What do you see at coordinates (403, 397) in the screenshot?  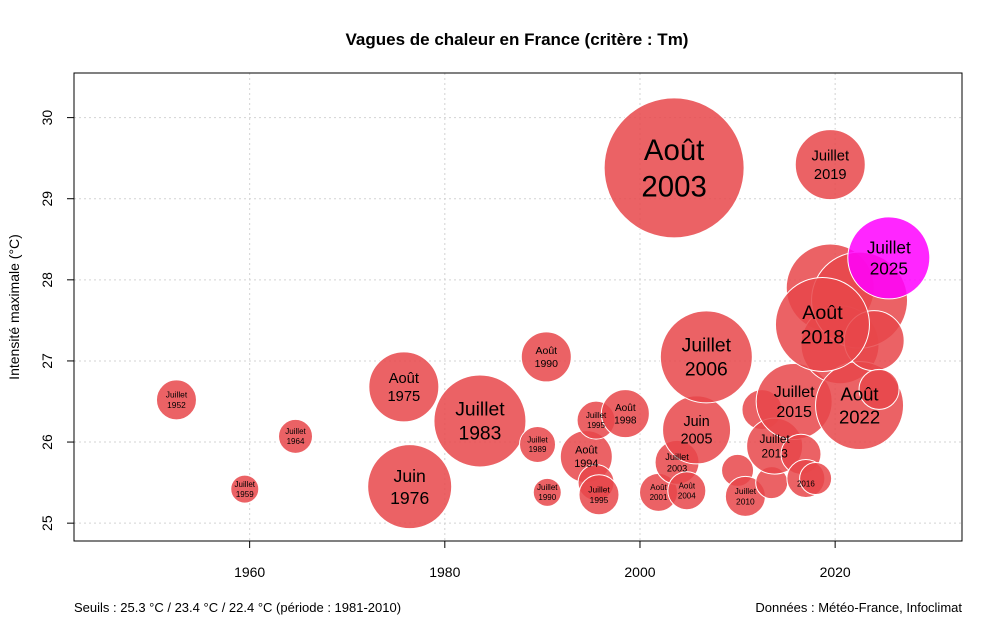 I see `bubble-year-label: 1975` at bounding box center [403, 397].